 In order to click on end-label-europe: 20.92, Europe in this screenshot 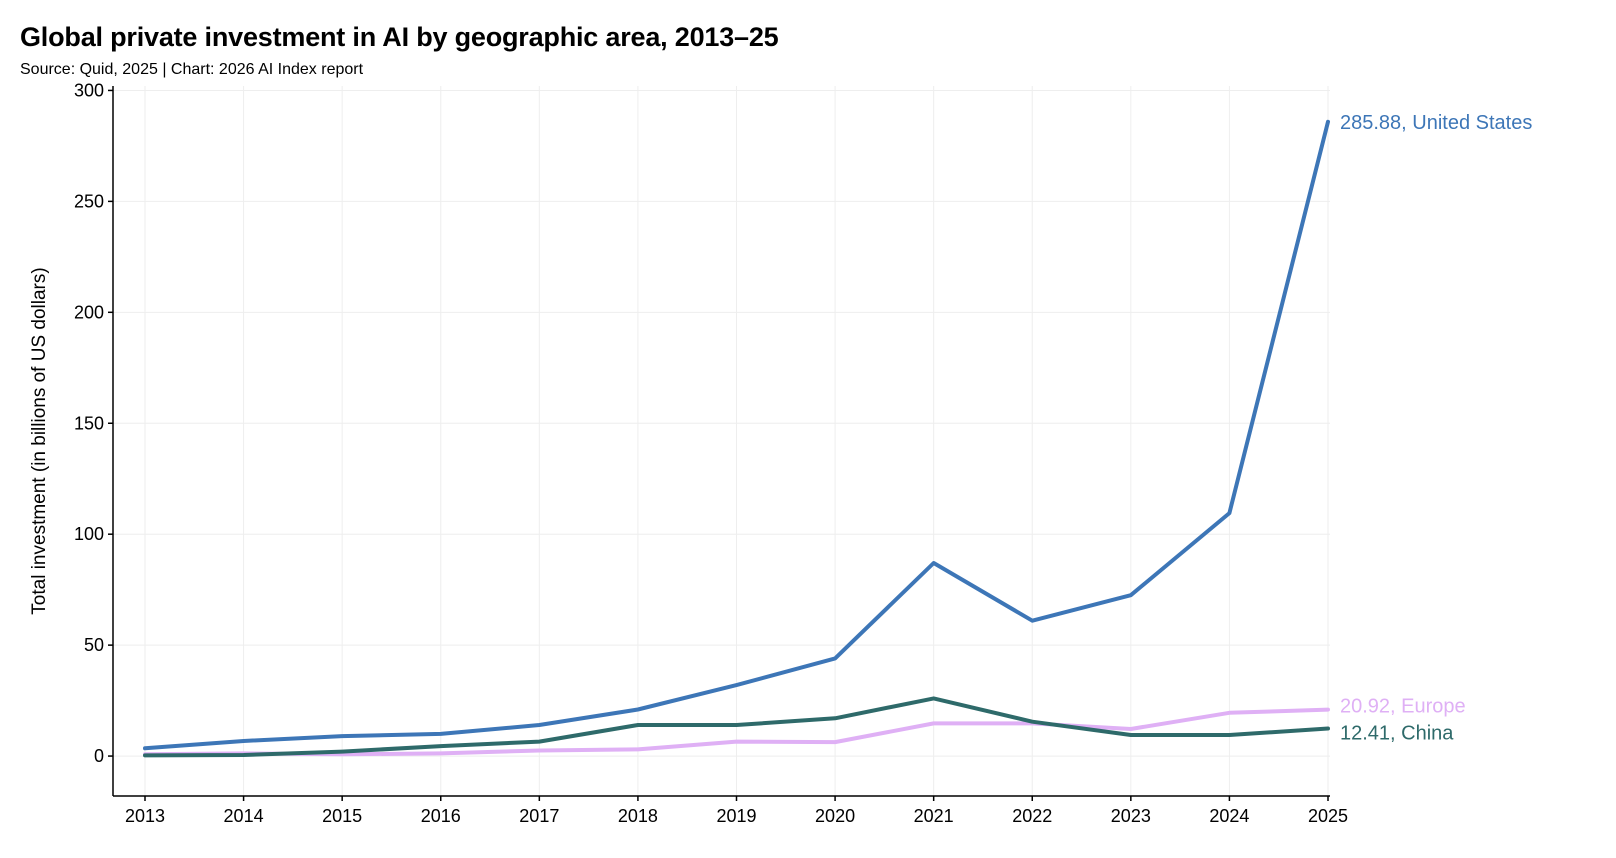, I will do `click(1403, 707)`.